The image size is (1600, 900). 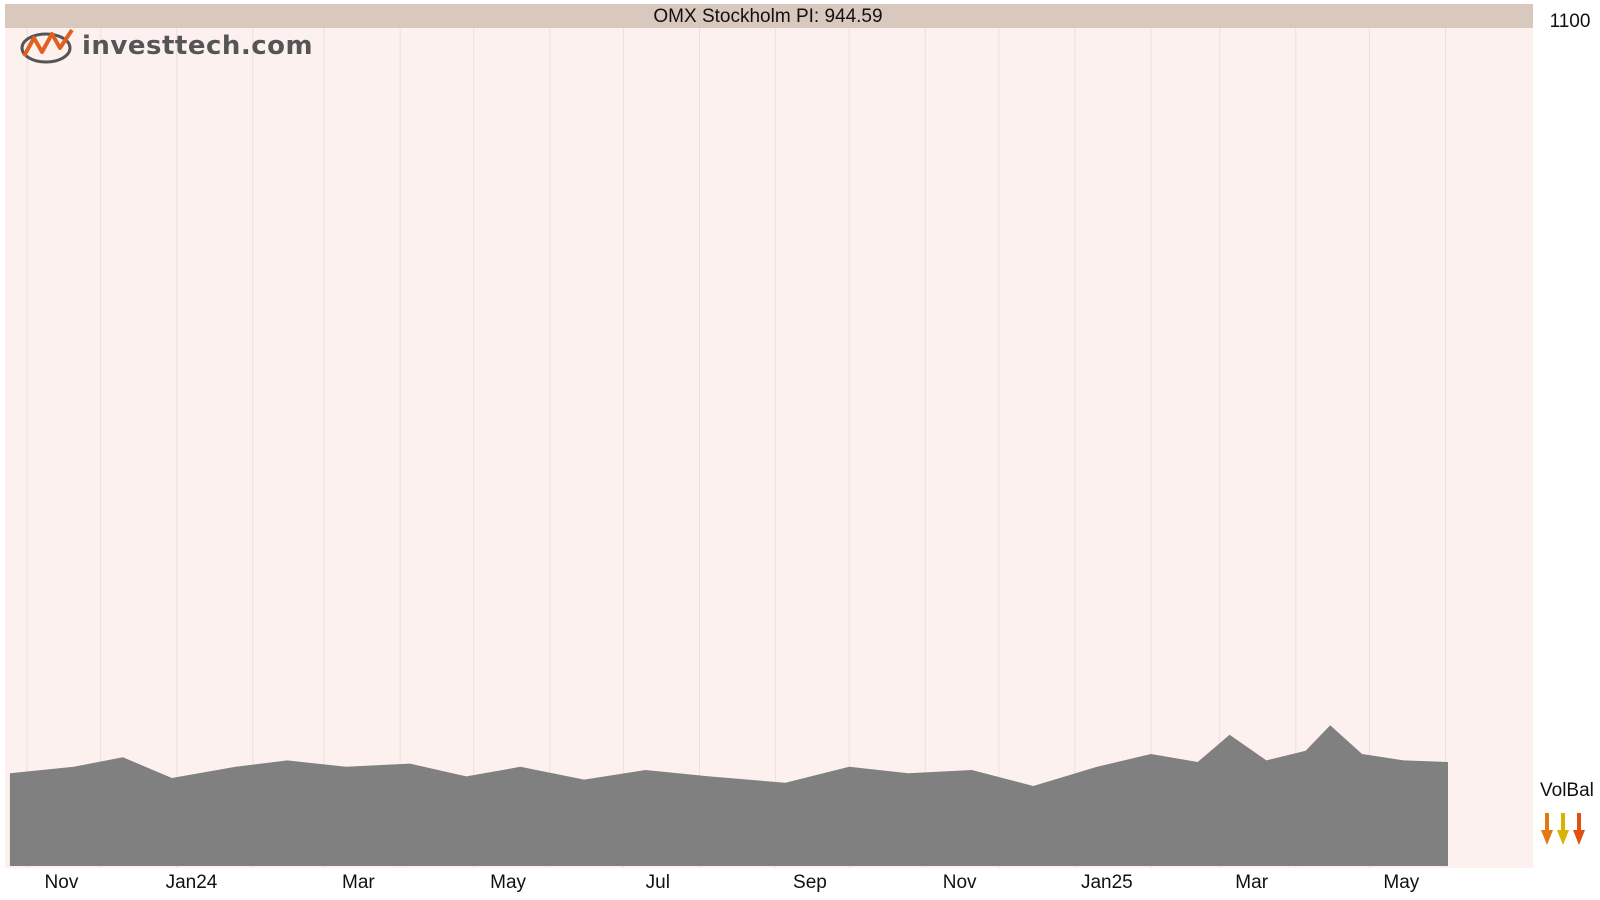 I want to click on x-axis: Nov Jan24 Mar May Jul Sep Nov Jan25 Mar May, so click(x=732, y=882).